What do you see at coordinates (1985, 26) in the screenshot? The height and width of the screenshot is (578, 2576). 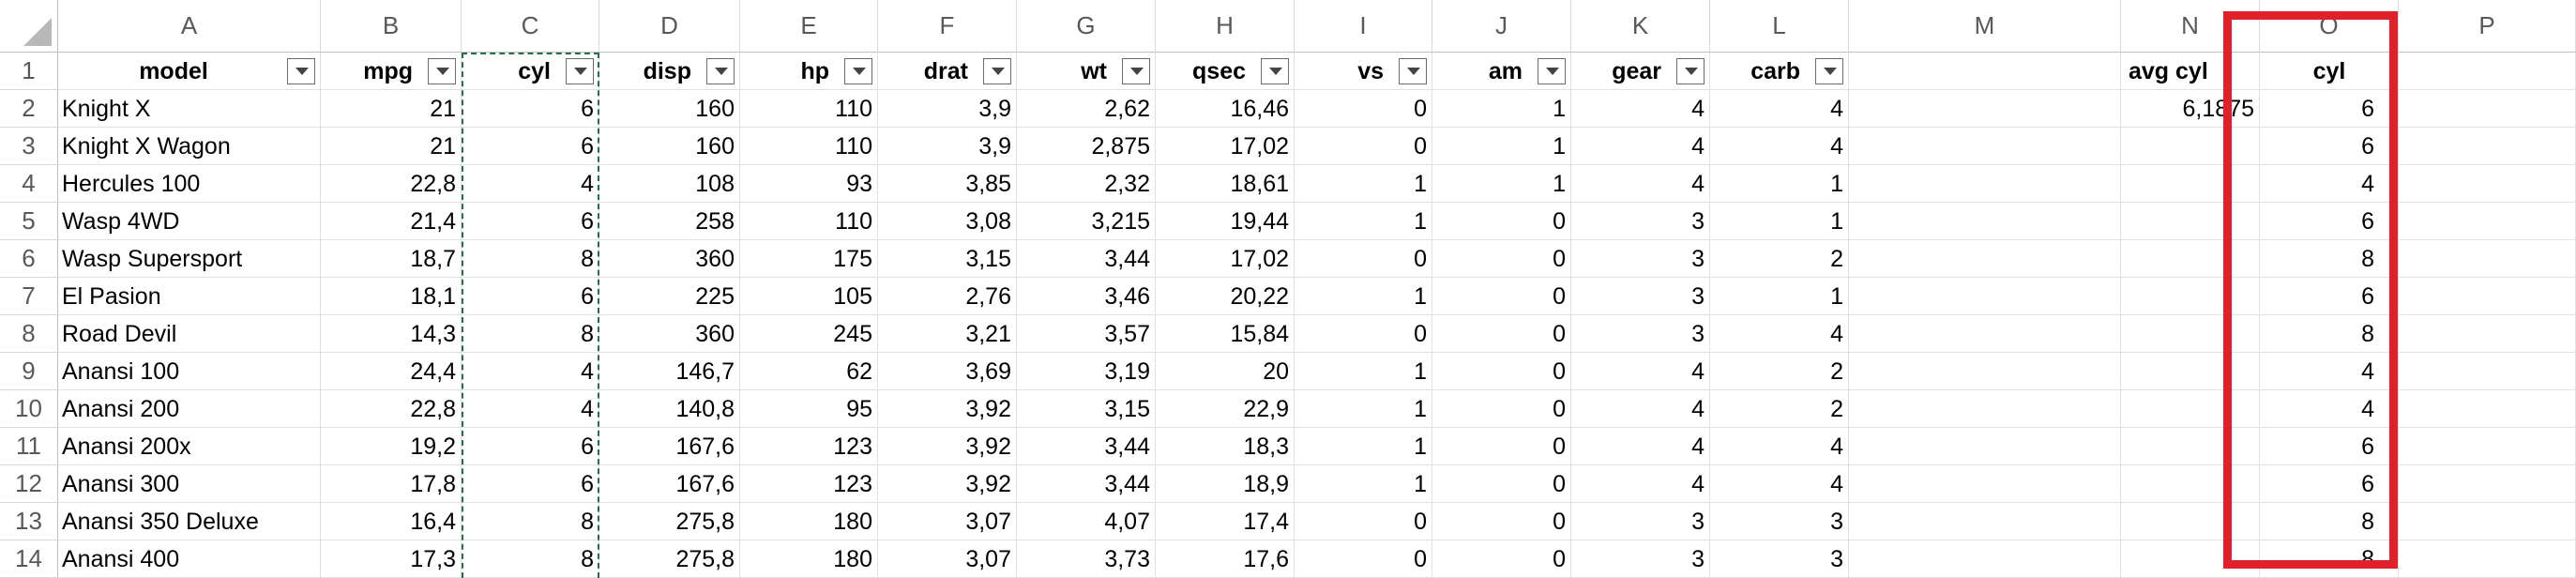 I see `column-header-m: M` at bounding box center [1985, 26].